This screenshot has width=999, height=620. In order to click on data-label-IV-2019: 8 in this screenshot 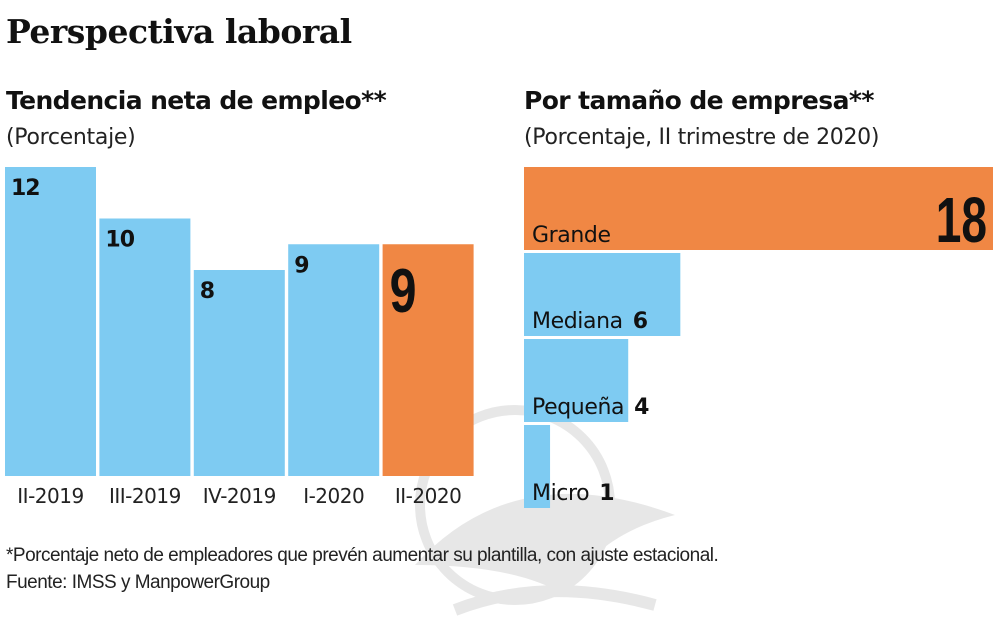, I will do `click(207, 291)`.